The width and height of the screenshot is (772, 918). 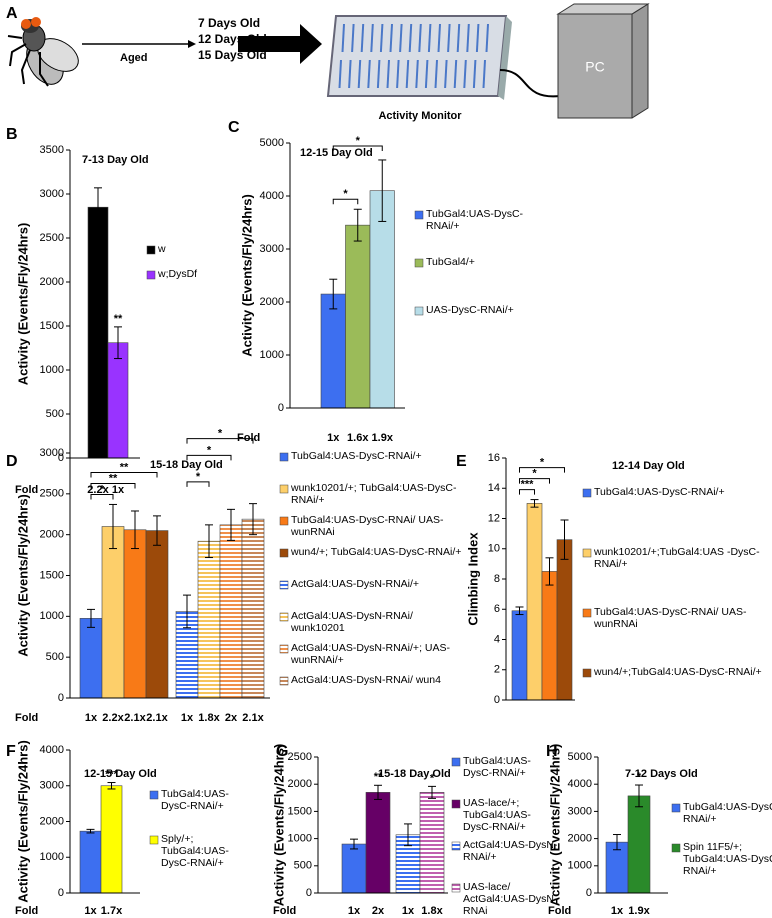 I want to click on fold-label: 1.8x, so click(x=209, y=718).